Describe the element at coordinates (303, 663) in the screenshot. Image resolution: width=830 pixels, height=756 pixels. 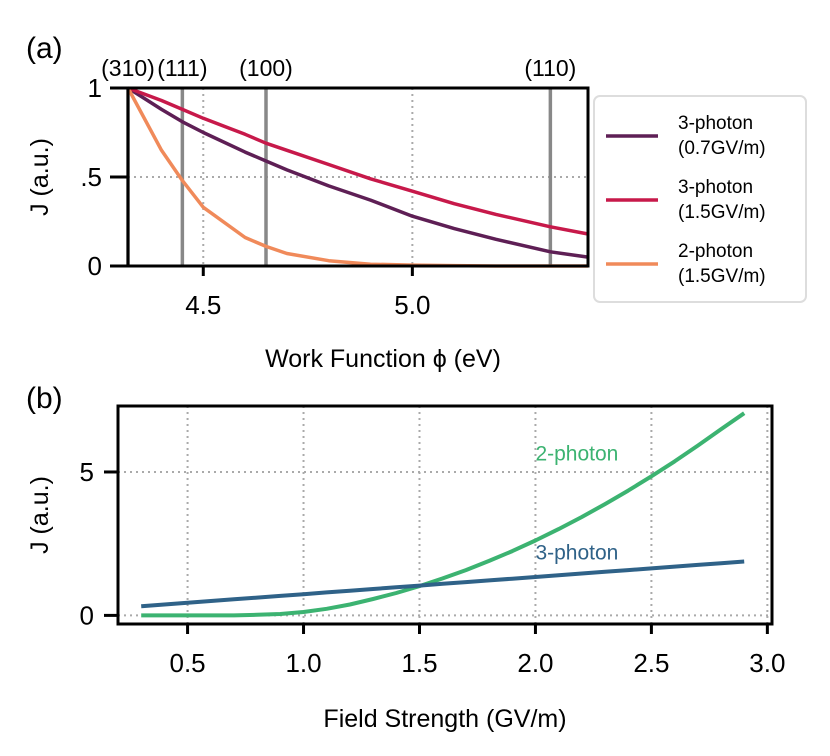
I see `panel-b-x-tick-label: 1.0` at that location.